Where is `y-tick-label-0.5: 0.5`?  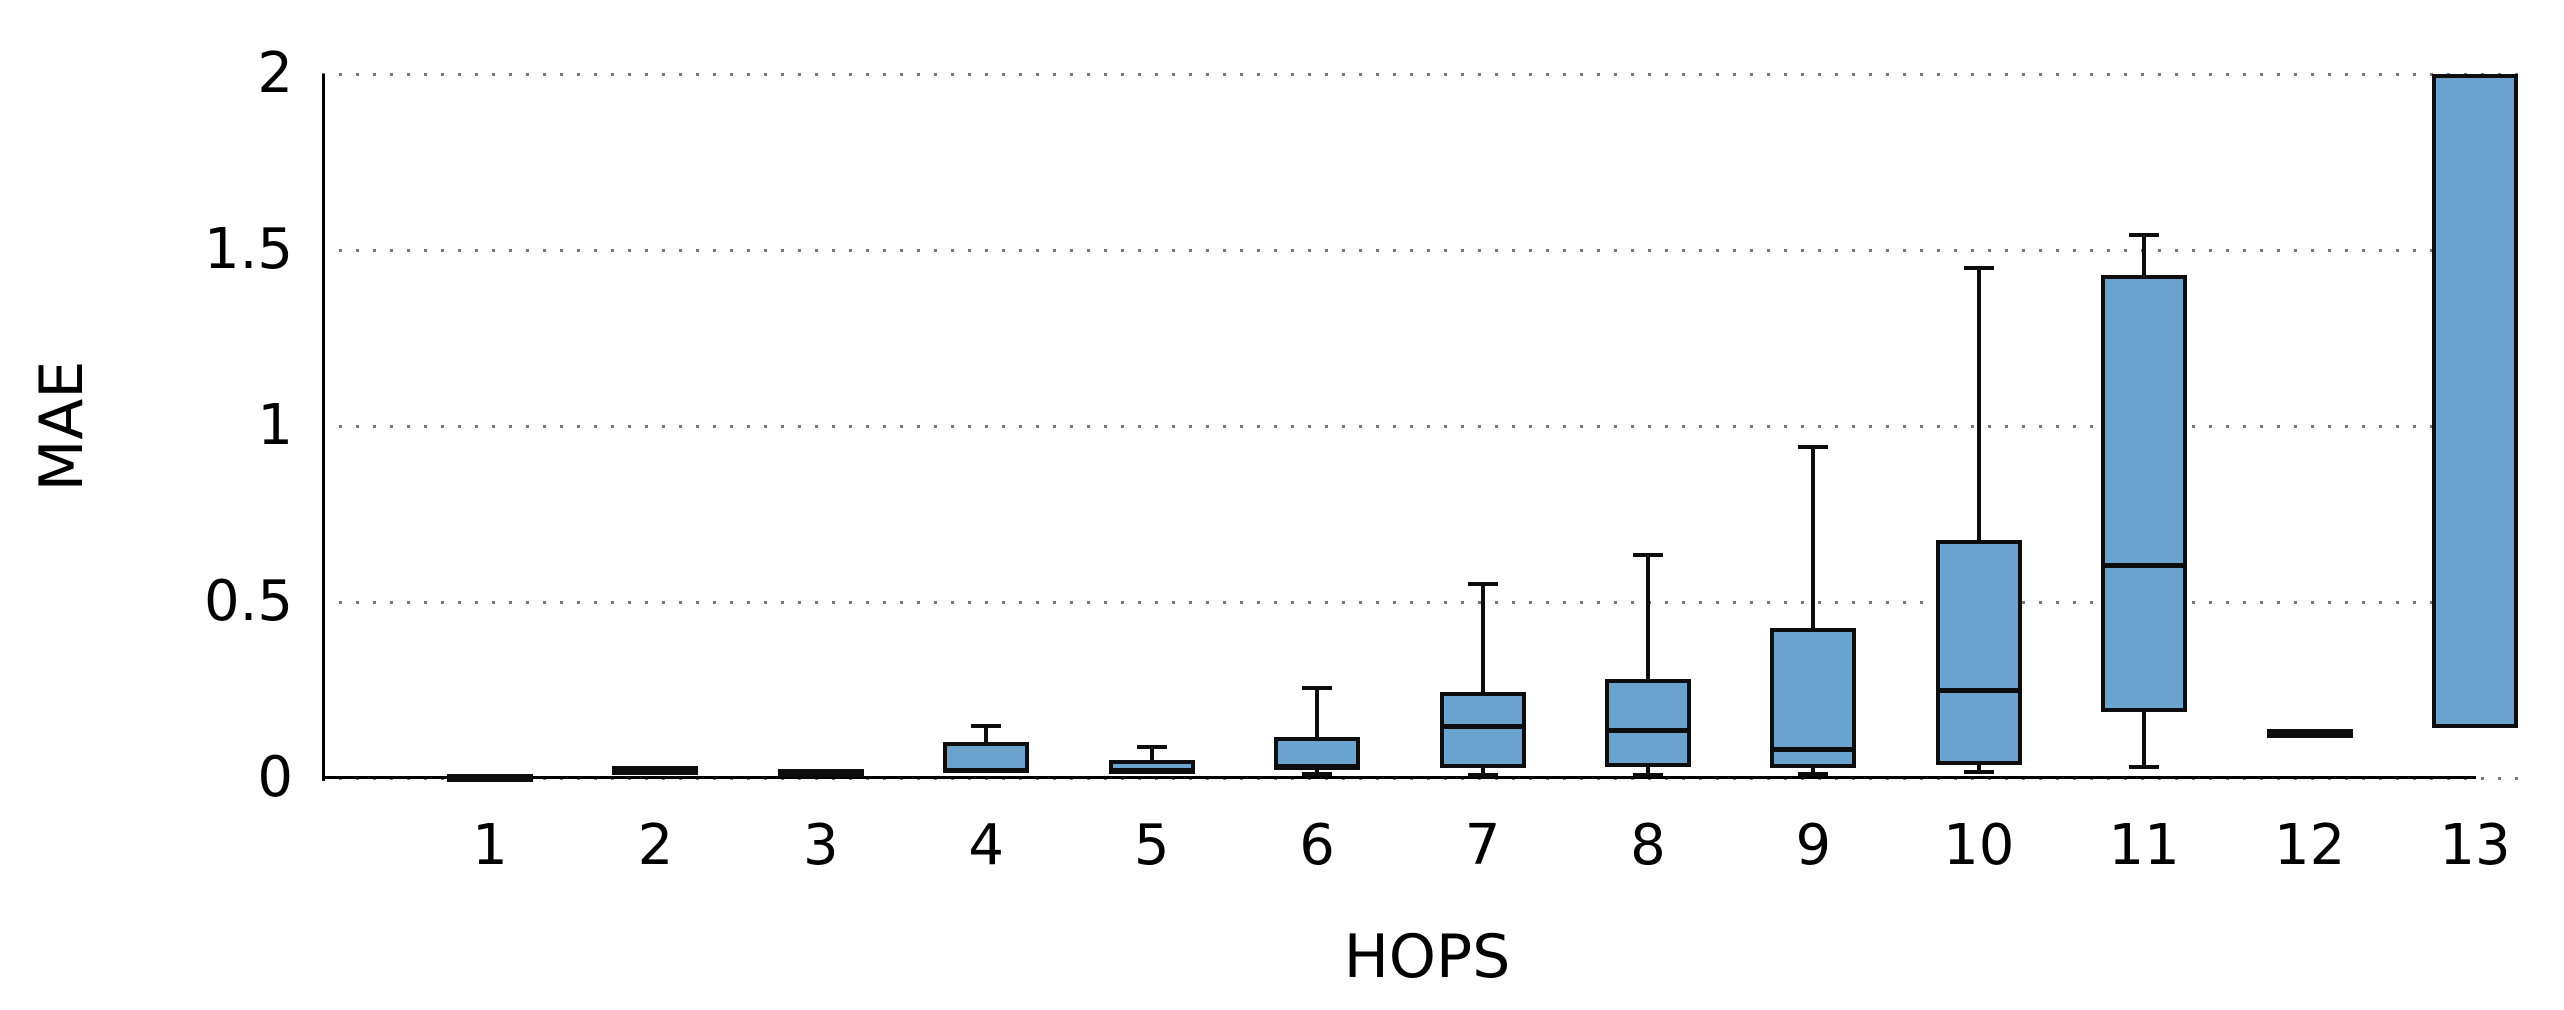
y-tick-label-0.5: 0.5 is located at coordinates (248, 601).